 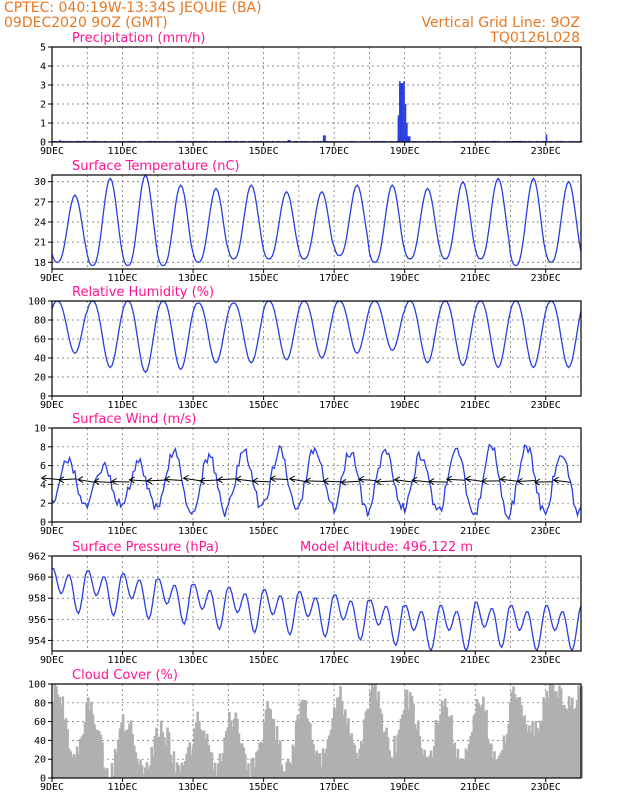 I want to click on wind-series-line, so click(x=316, y=482).